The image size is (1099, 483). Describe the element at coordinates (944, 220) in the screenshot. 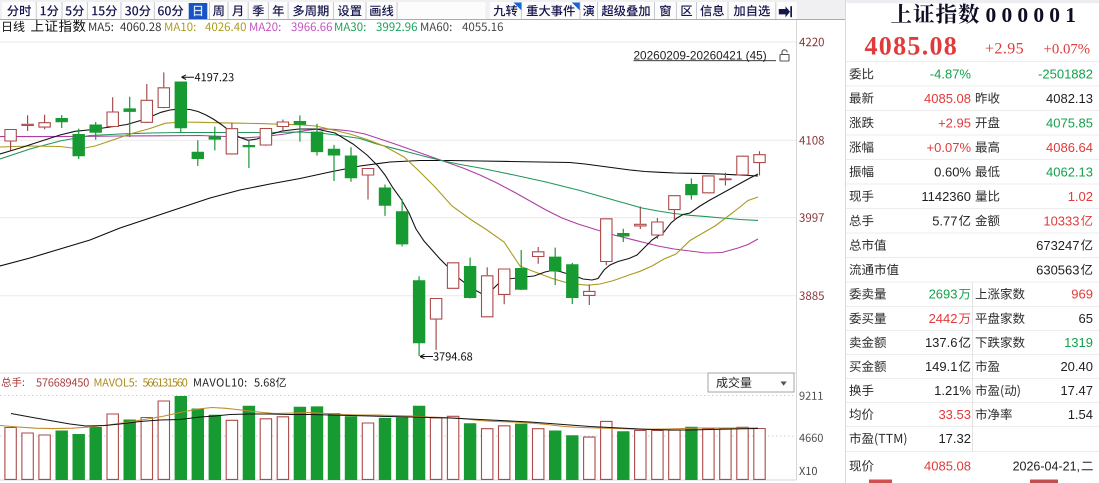

I see `svg-text: 5.77` at that location.